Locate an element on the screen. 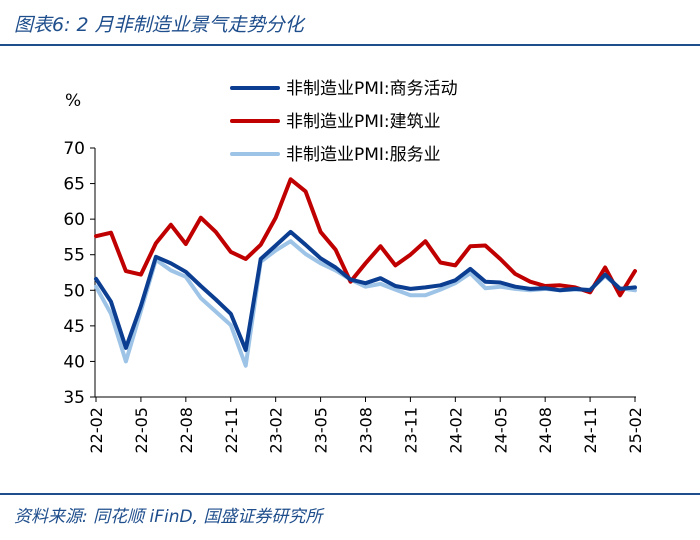 Image resolution: width=700 pixels, height=540 pixels. x-tick-label: 22-11 is located at coordinates (231, 430).